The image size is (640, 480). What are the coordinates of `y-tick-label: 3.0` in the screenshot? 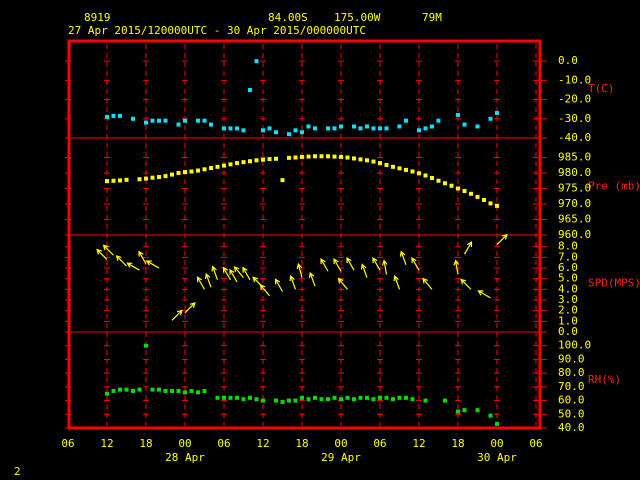 It's located at (568, 299).